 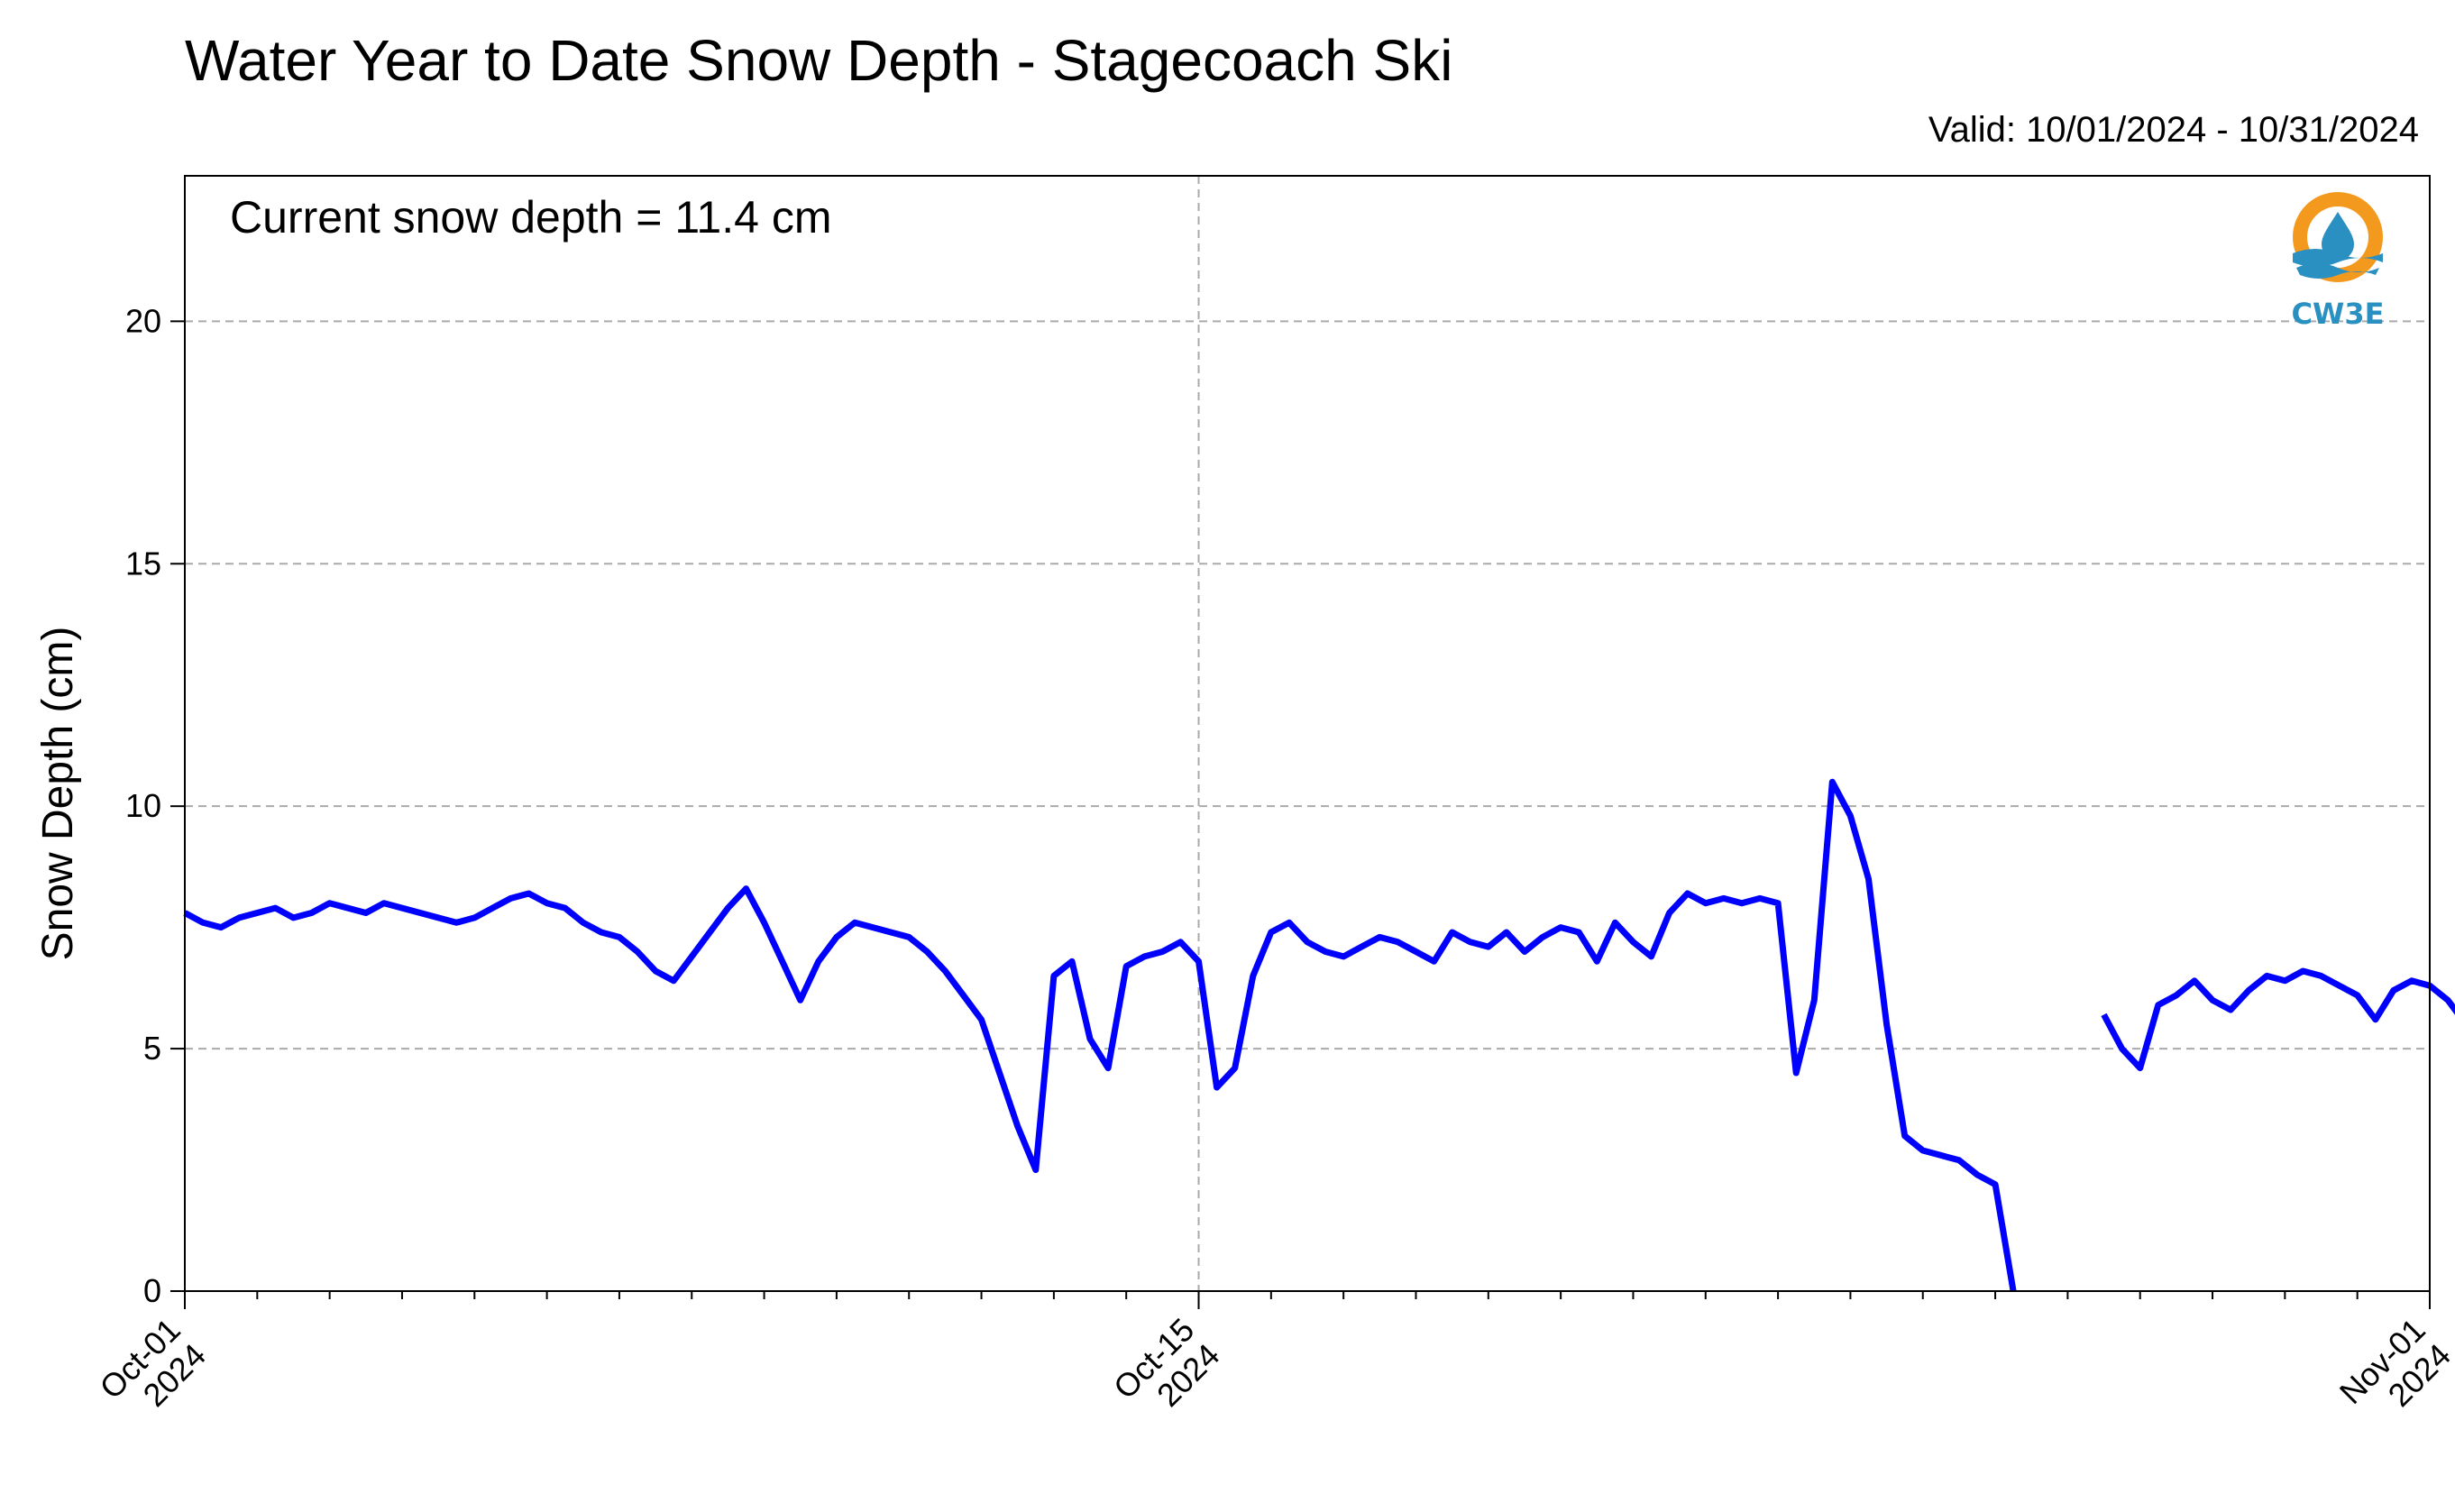 I want to click on y-tick-label: 20, so click(x=143, y=320).